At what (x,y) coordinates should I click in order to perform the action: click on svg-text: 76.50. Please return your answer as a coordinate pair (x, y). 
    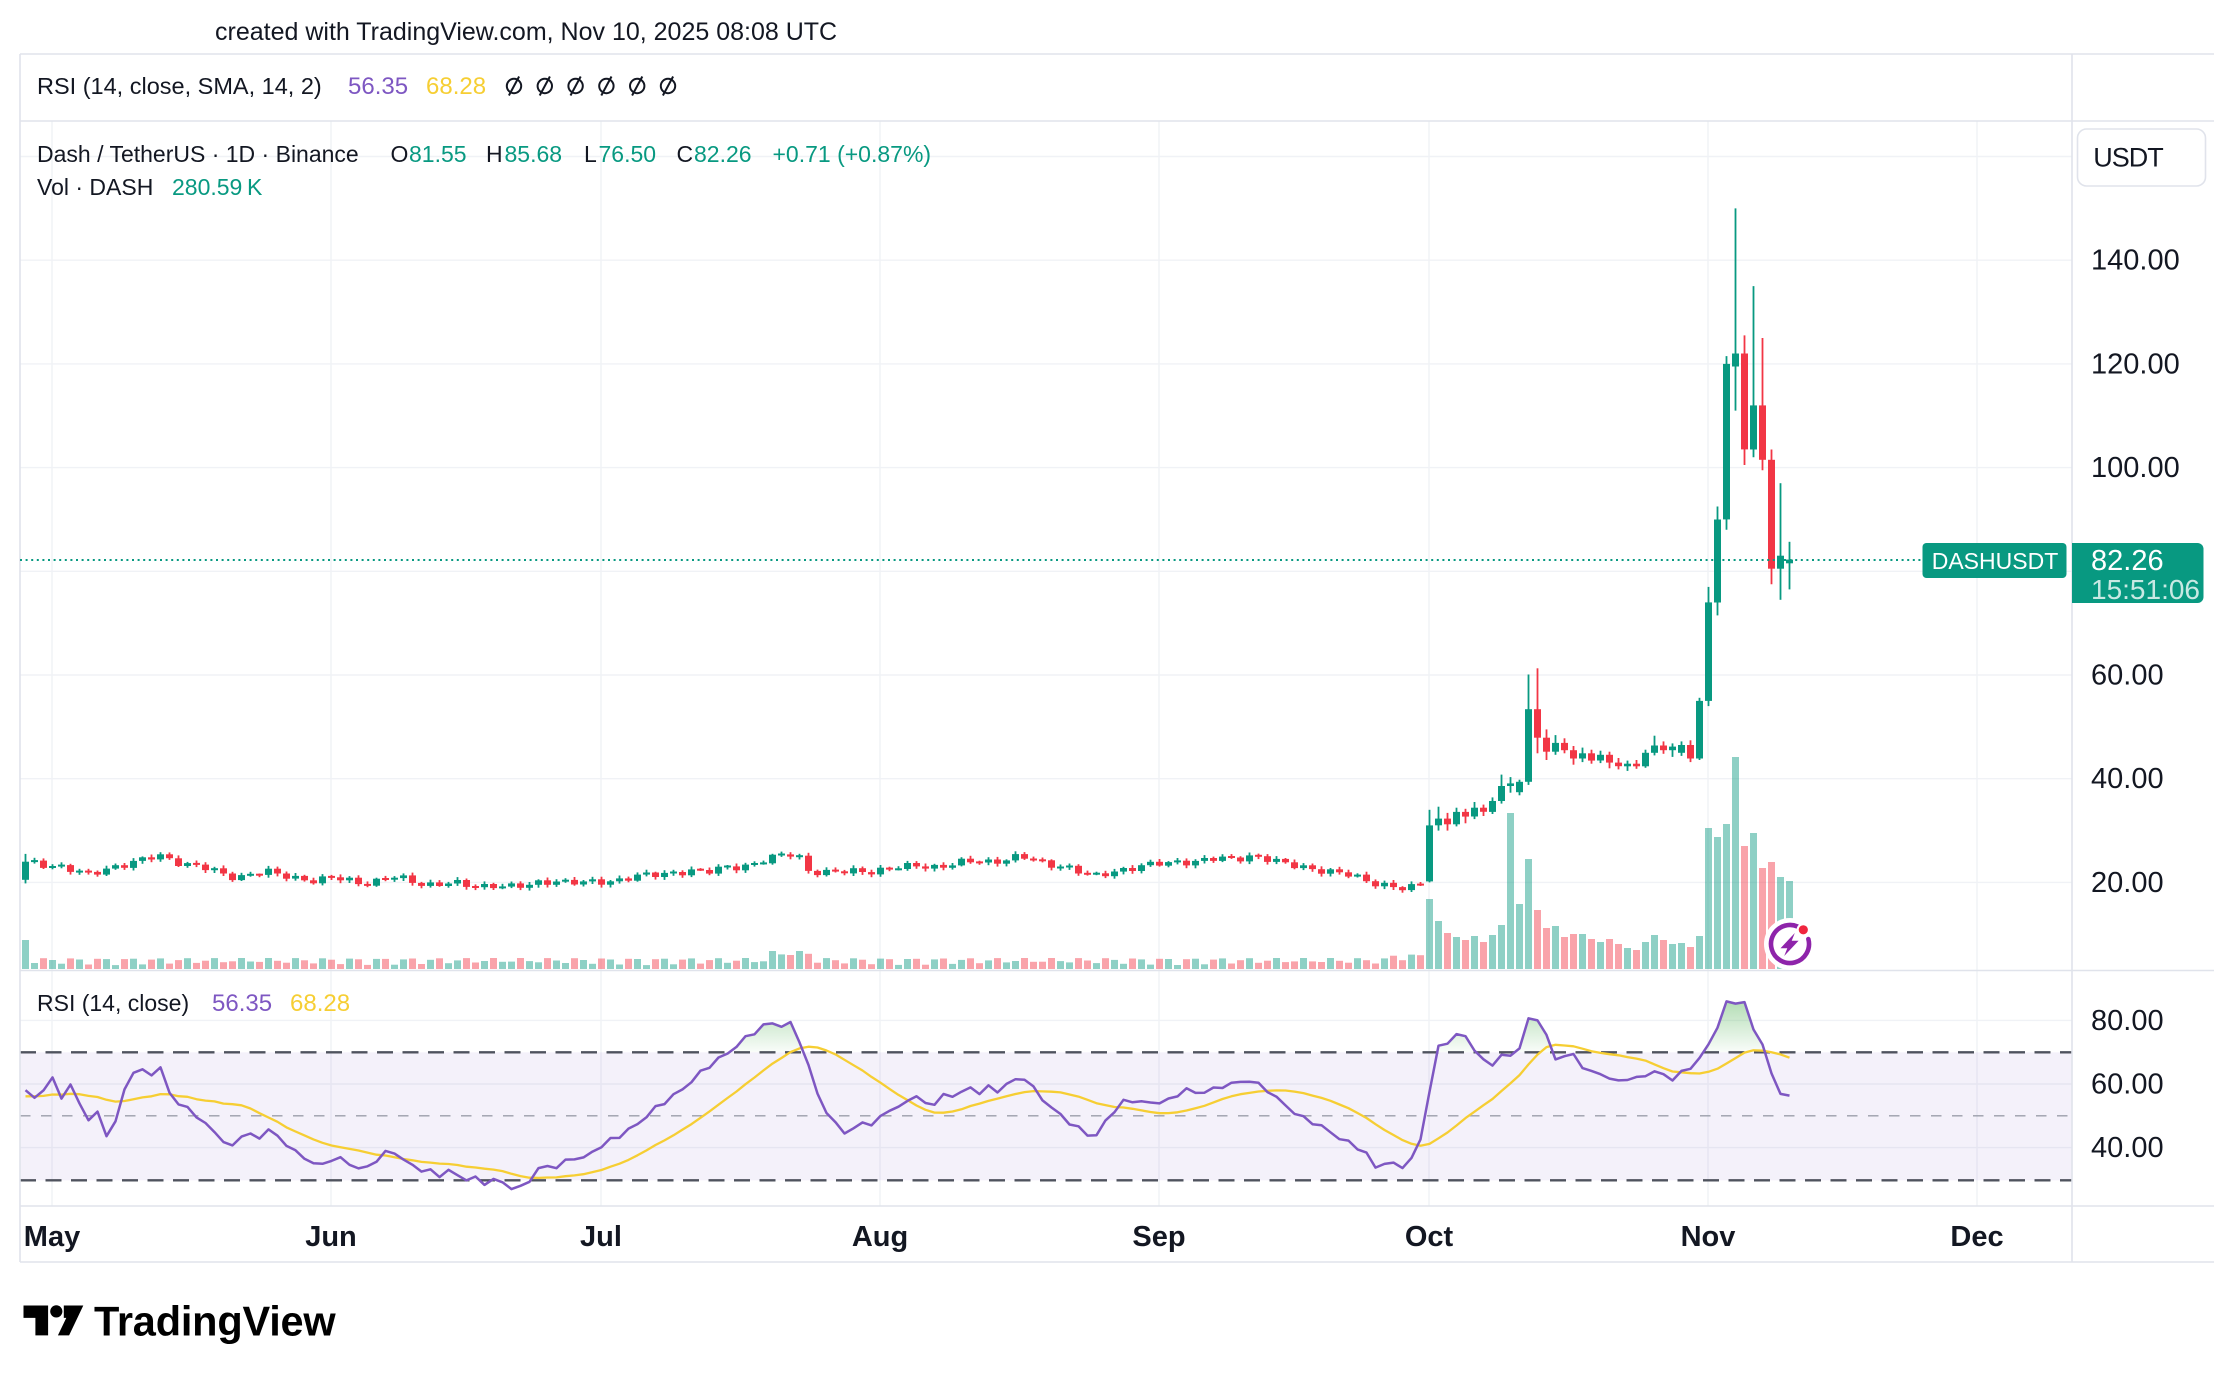
    Looking at the image, I should click on (628, 154).